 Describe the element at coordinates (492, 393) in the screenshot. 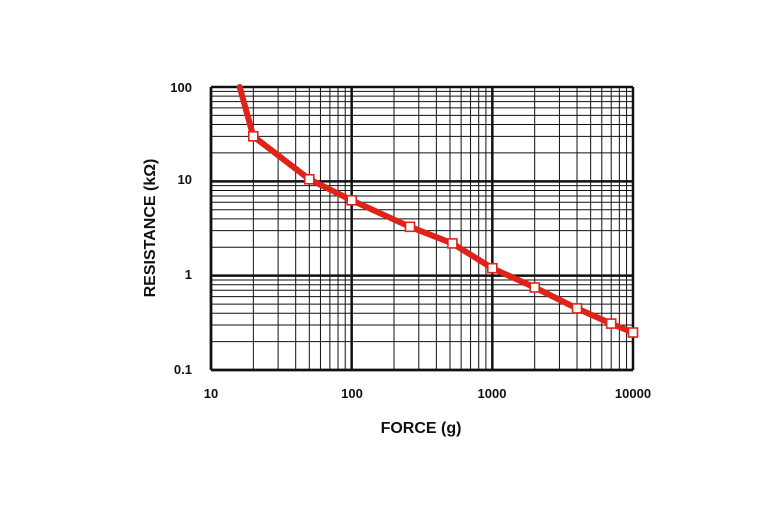

I see `x-tick-label-1000: 1000` at that location.